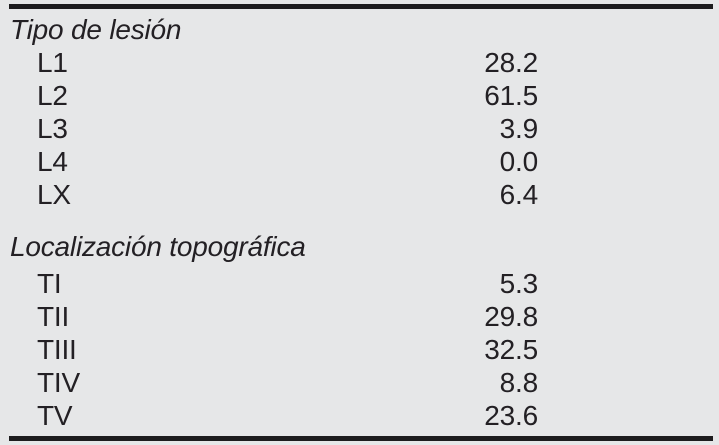 Image resolution: width=719 pixels, height=445 pixels. I want to click on table-bottom-rule, so click(361, 438).